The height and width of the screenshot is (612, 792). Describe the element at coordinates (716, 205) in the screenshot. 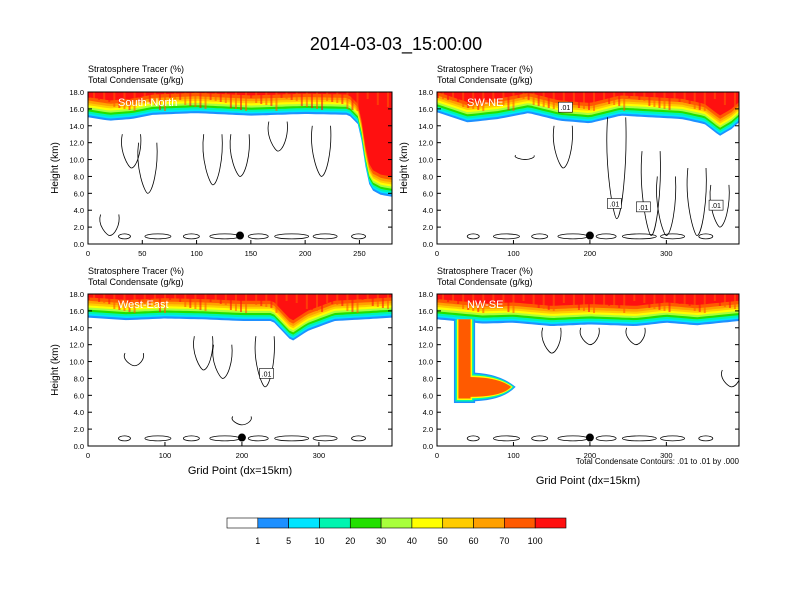

I see `contour-label-box` at that location.